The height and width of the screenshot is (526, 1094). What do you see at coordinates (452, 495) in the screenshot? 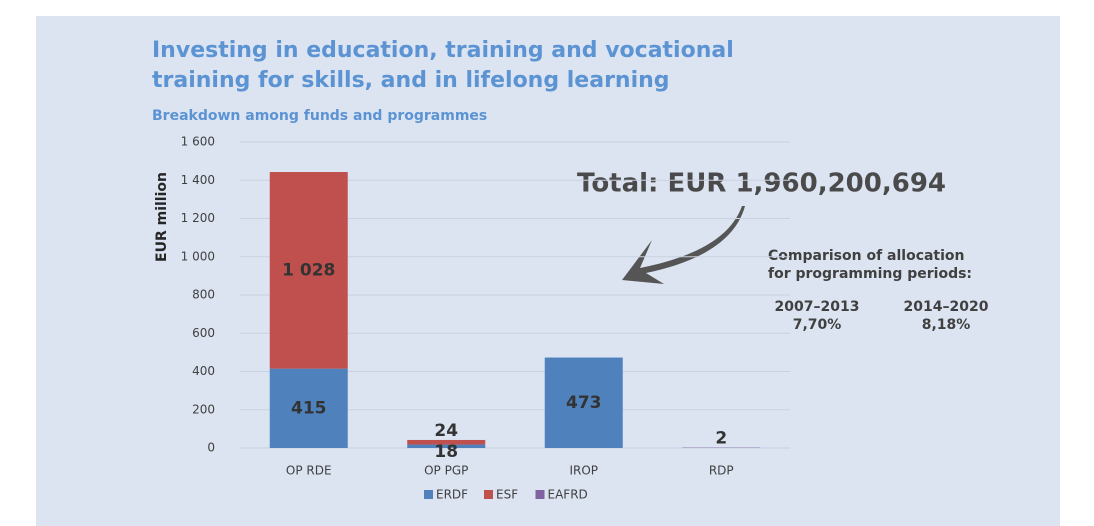
I see `legend-label: ERDF` at bounding box center [452, 495].